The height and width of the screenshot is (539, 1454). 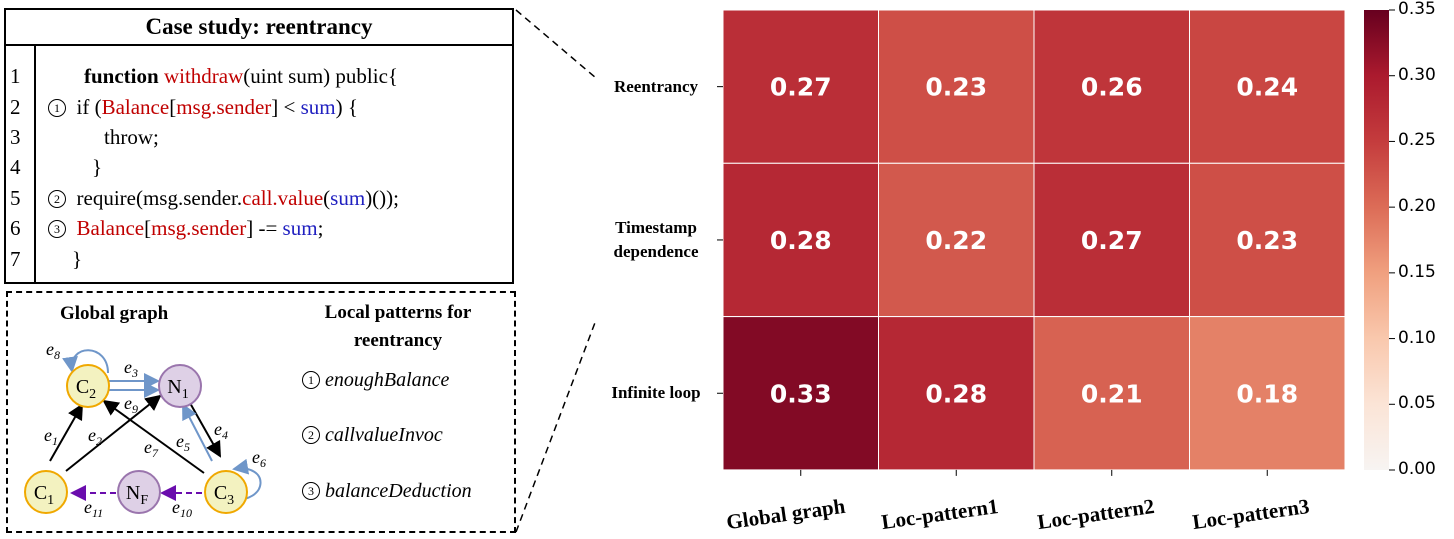 What do you see at coordinates (1417, 337) in the screenshot?
I see `colorbar-tick-label: 0.10` at bounding box center [1417, 337].